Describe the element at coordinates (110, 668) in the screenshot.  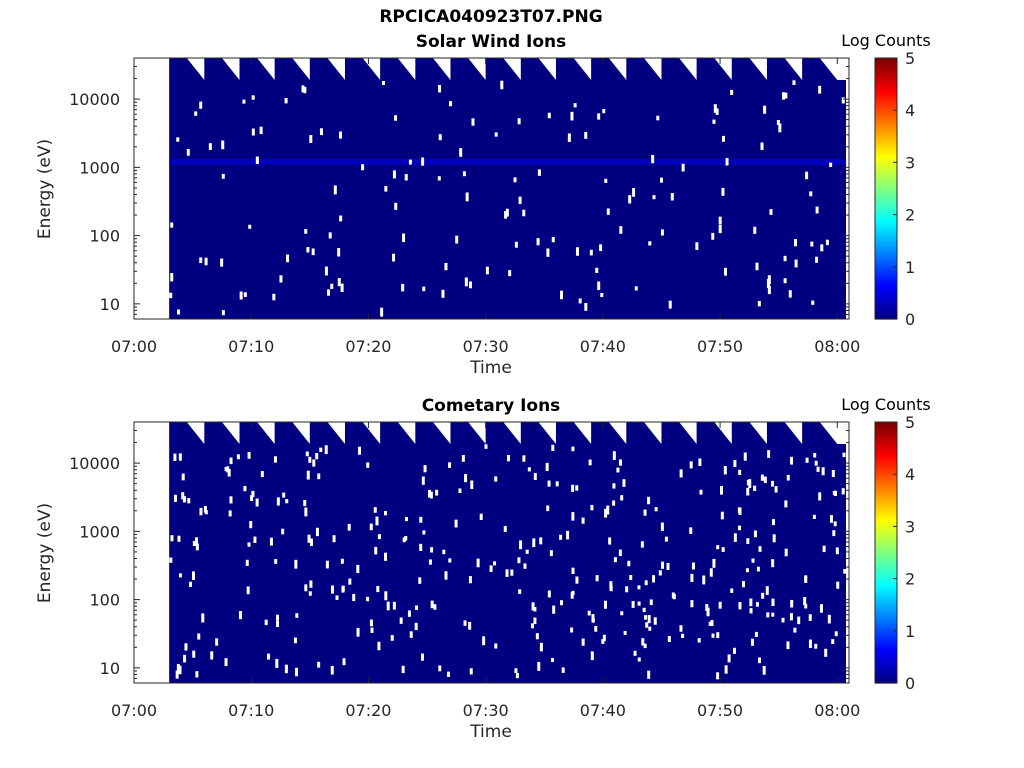
I see `y-tick-label: 10` at that location.